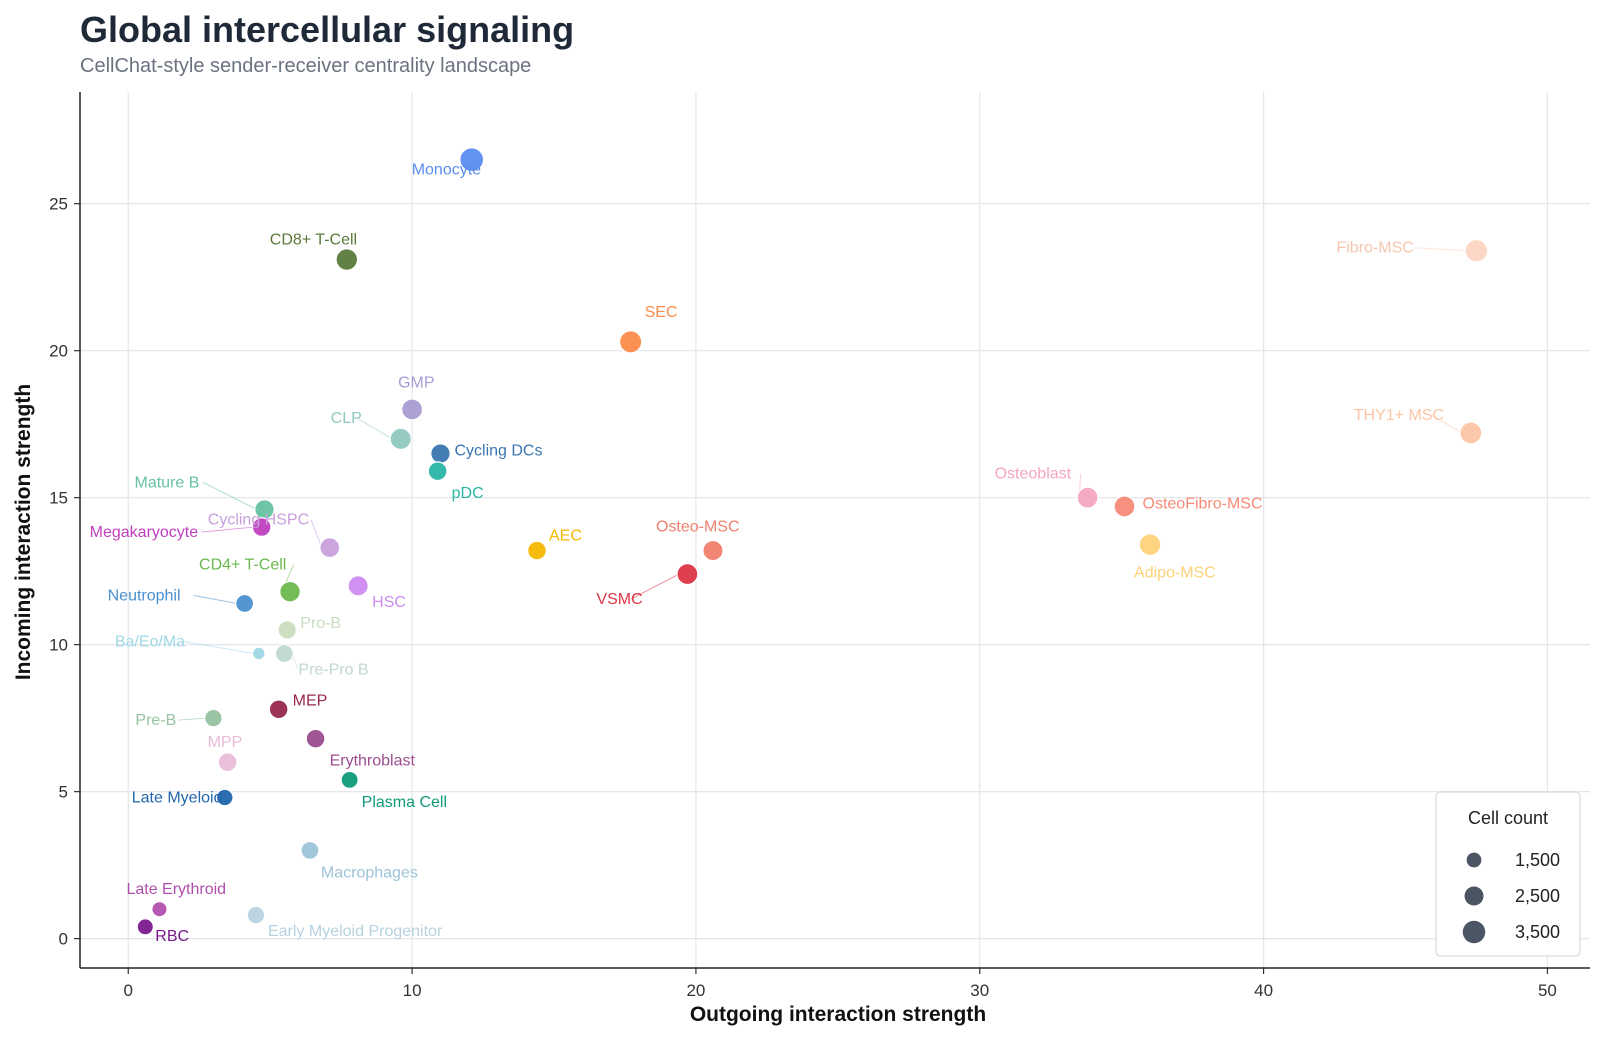 The width and height of the screenshot is (1600, 1042). I want to click on data-point-thy1-msc, so click(1471, 433).